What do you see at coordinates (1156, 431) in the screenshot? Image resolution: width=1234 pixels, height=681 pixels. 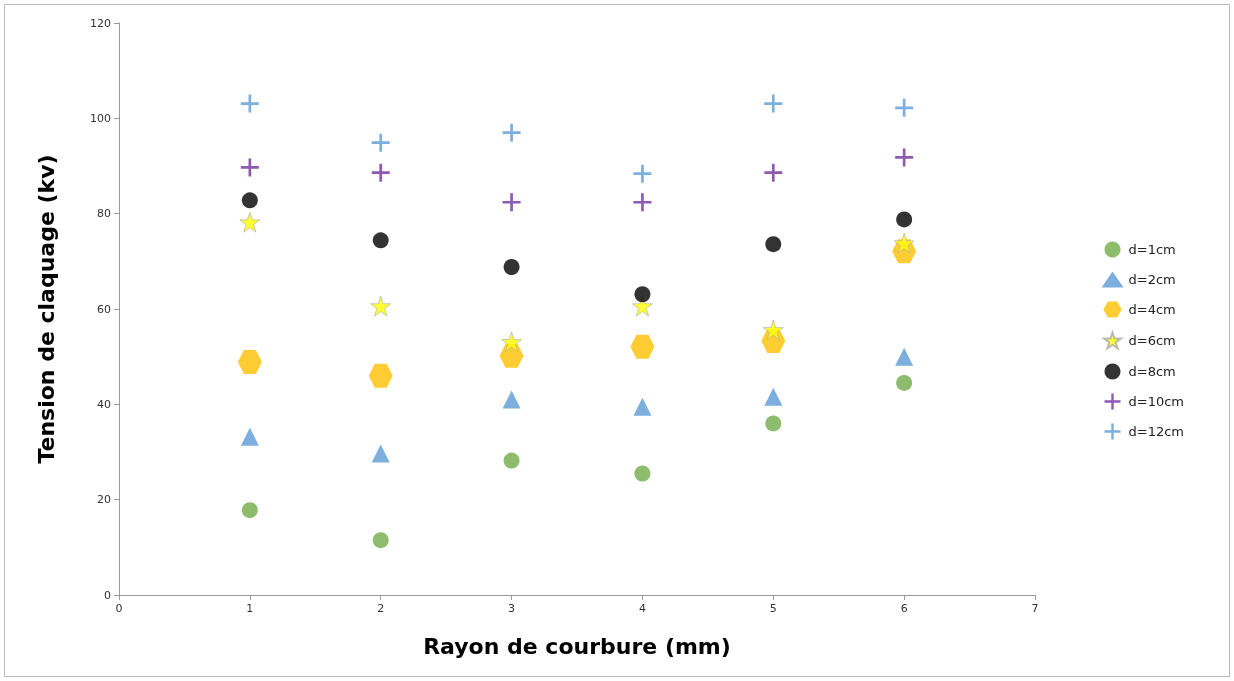 I see `legend-label: d=12cm` at bounding box center [1156, 431].